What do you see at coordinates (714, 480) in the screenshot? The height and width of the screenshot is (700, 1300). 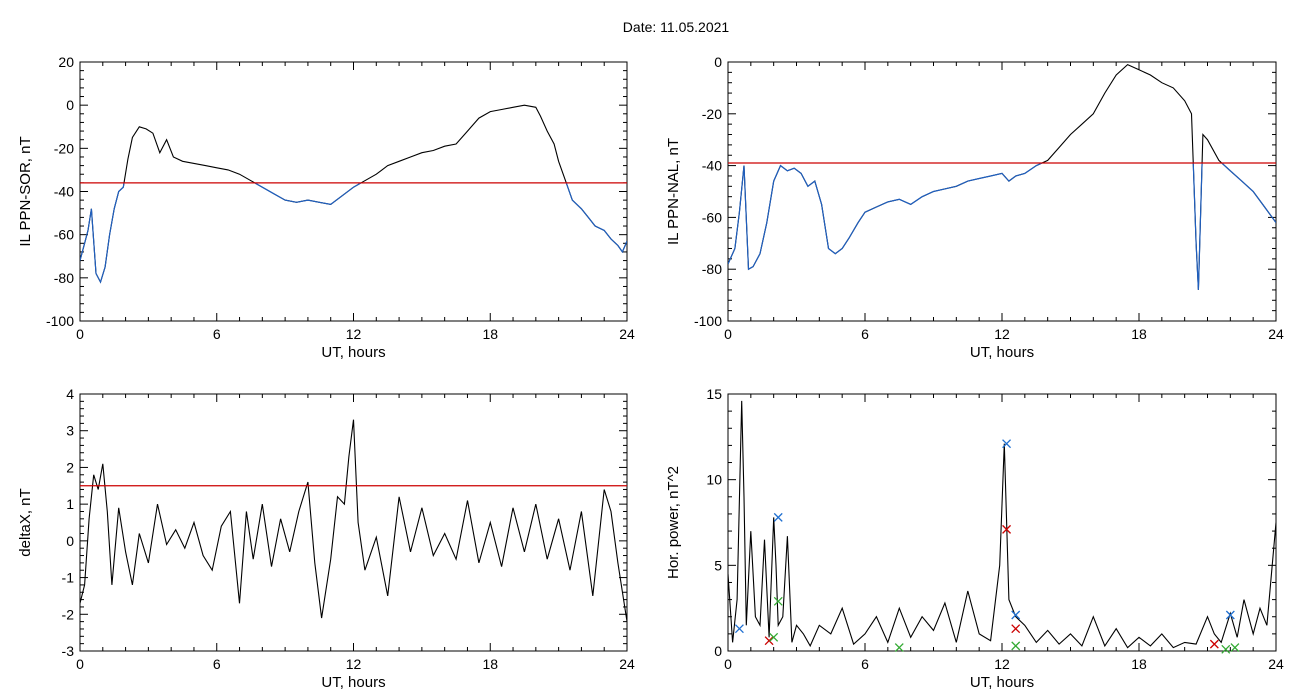 I see `y-tick-label: 10` at bounding box center [714, 480].